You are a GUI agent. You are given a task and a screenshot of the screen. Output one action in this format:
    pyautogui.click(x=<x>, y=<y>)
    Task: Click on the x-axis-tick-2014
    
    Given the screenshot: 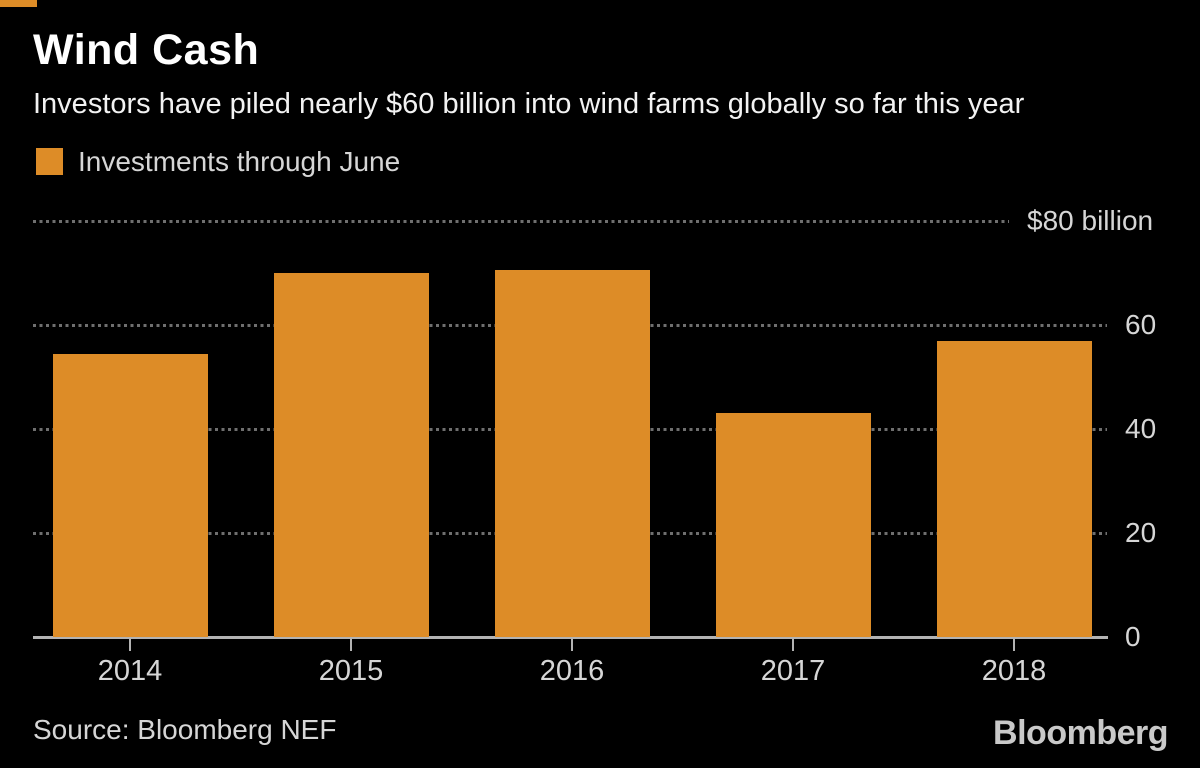 What is the action you would take?
    pyautogui.click(x=130, y=644)
    